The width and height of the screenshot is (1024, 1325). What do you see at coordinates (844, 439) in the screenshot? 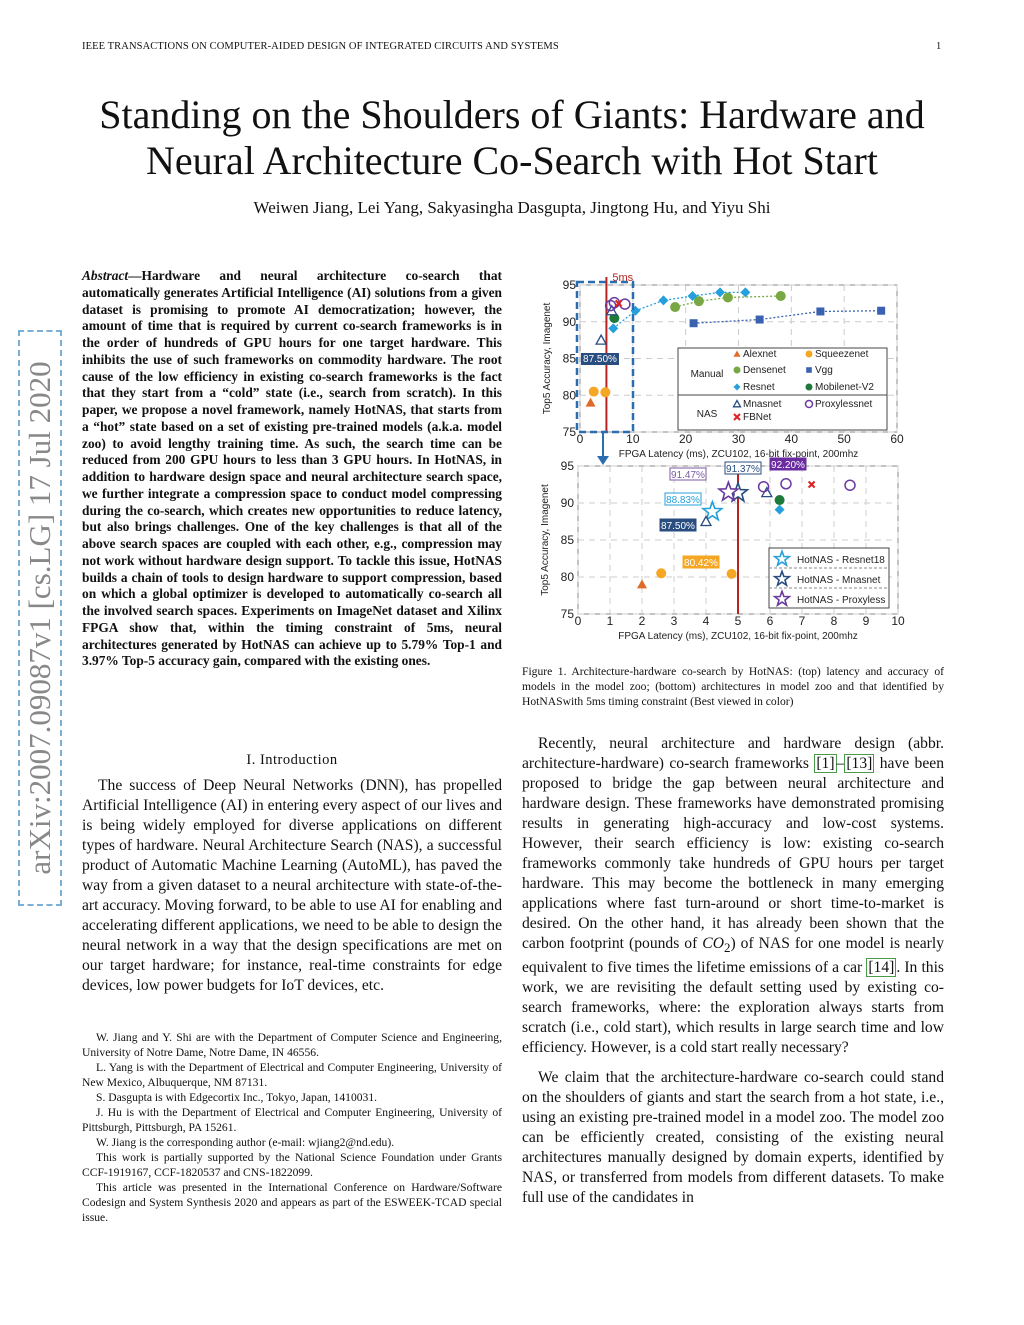
I see `x-tick-label: 50` at bounding box center [844, 439].